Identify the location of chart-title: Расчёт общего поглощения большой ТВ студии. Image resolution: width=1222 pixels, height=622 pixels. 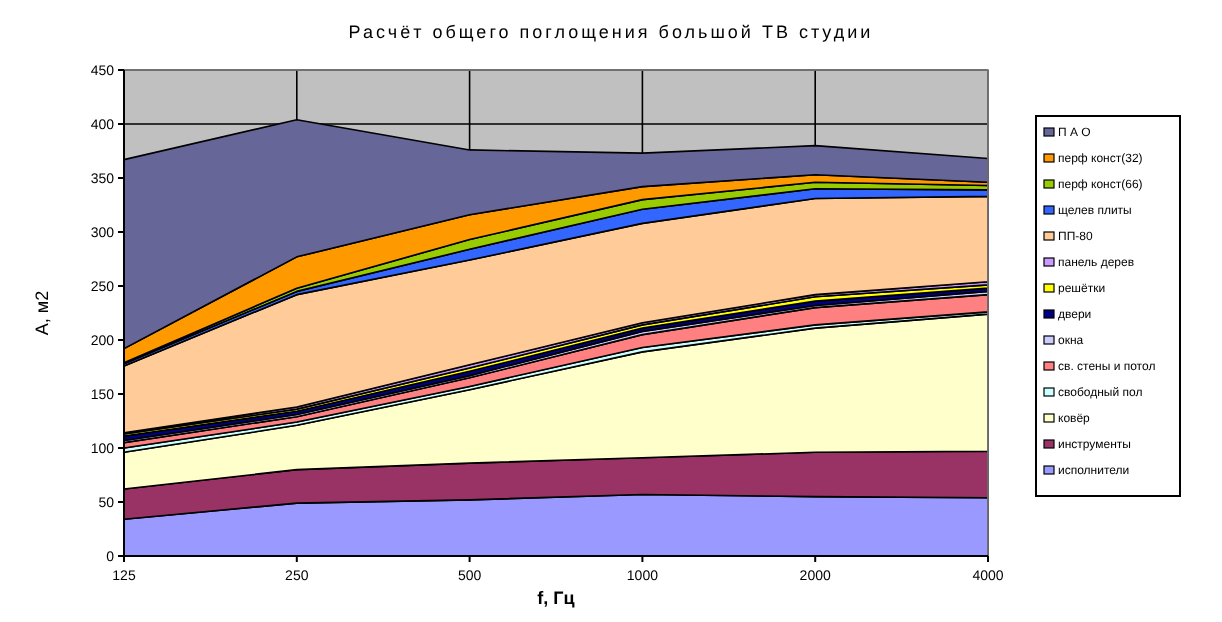
(611, 32).